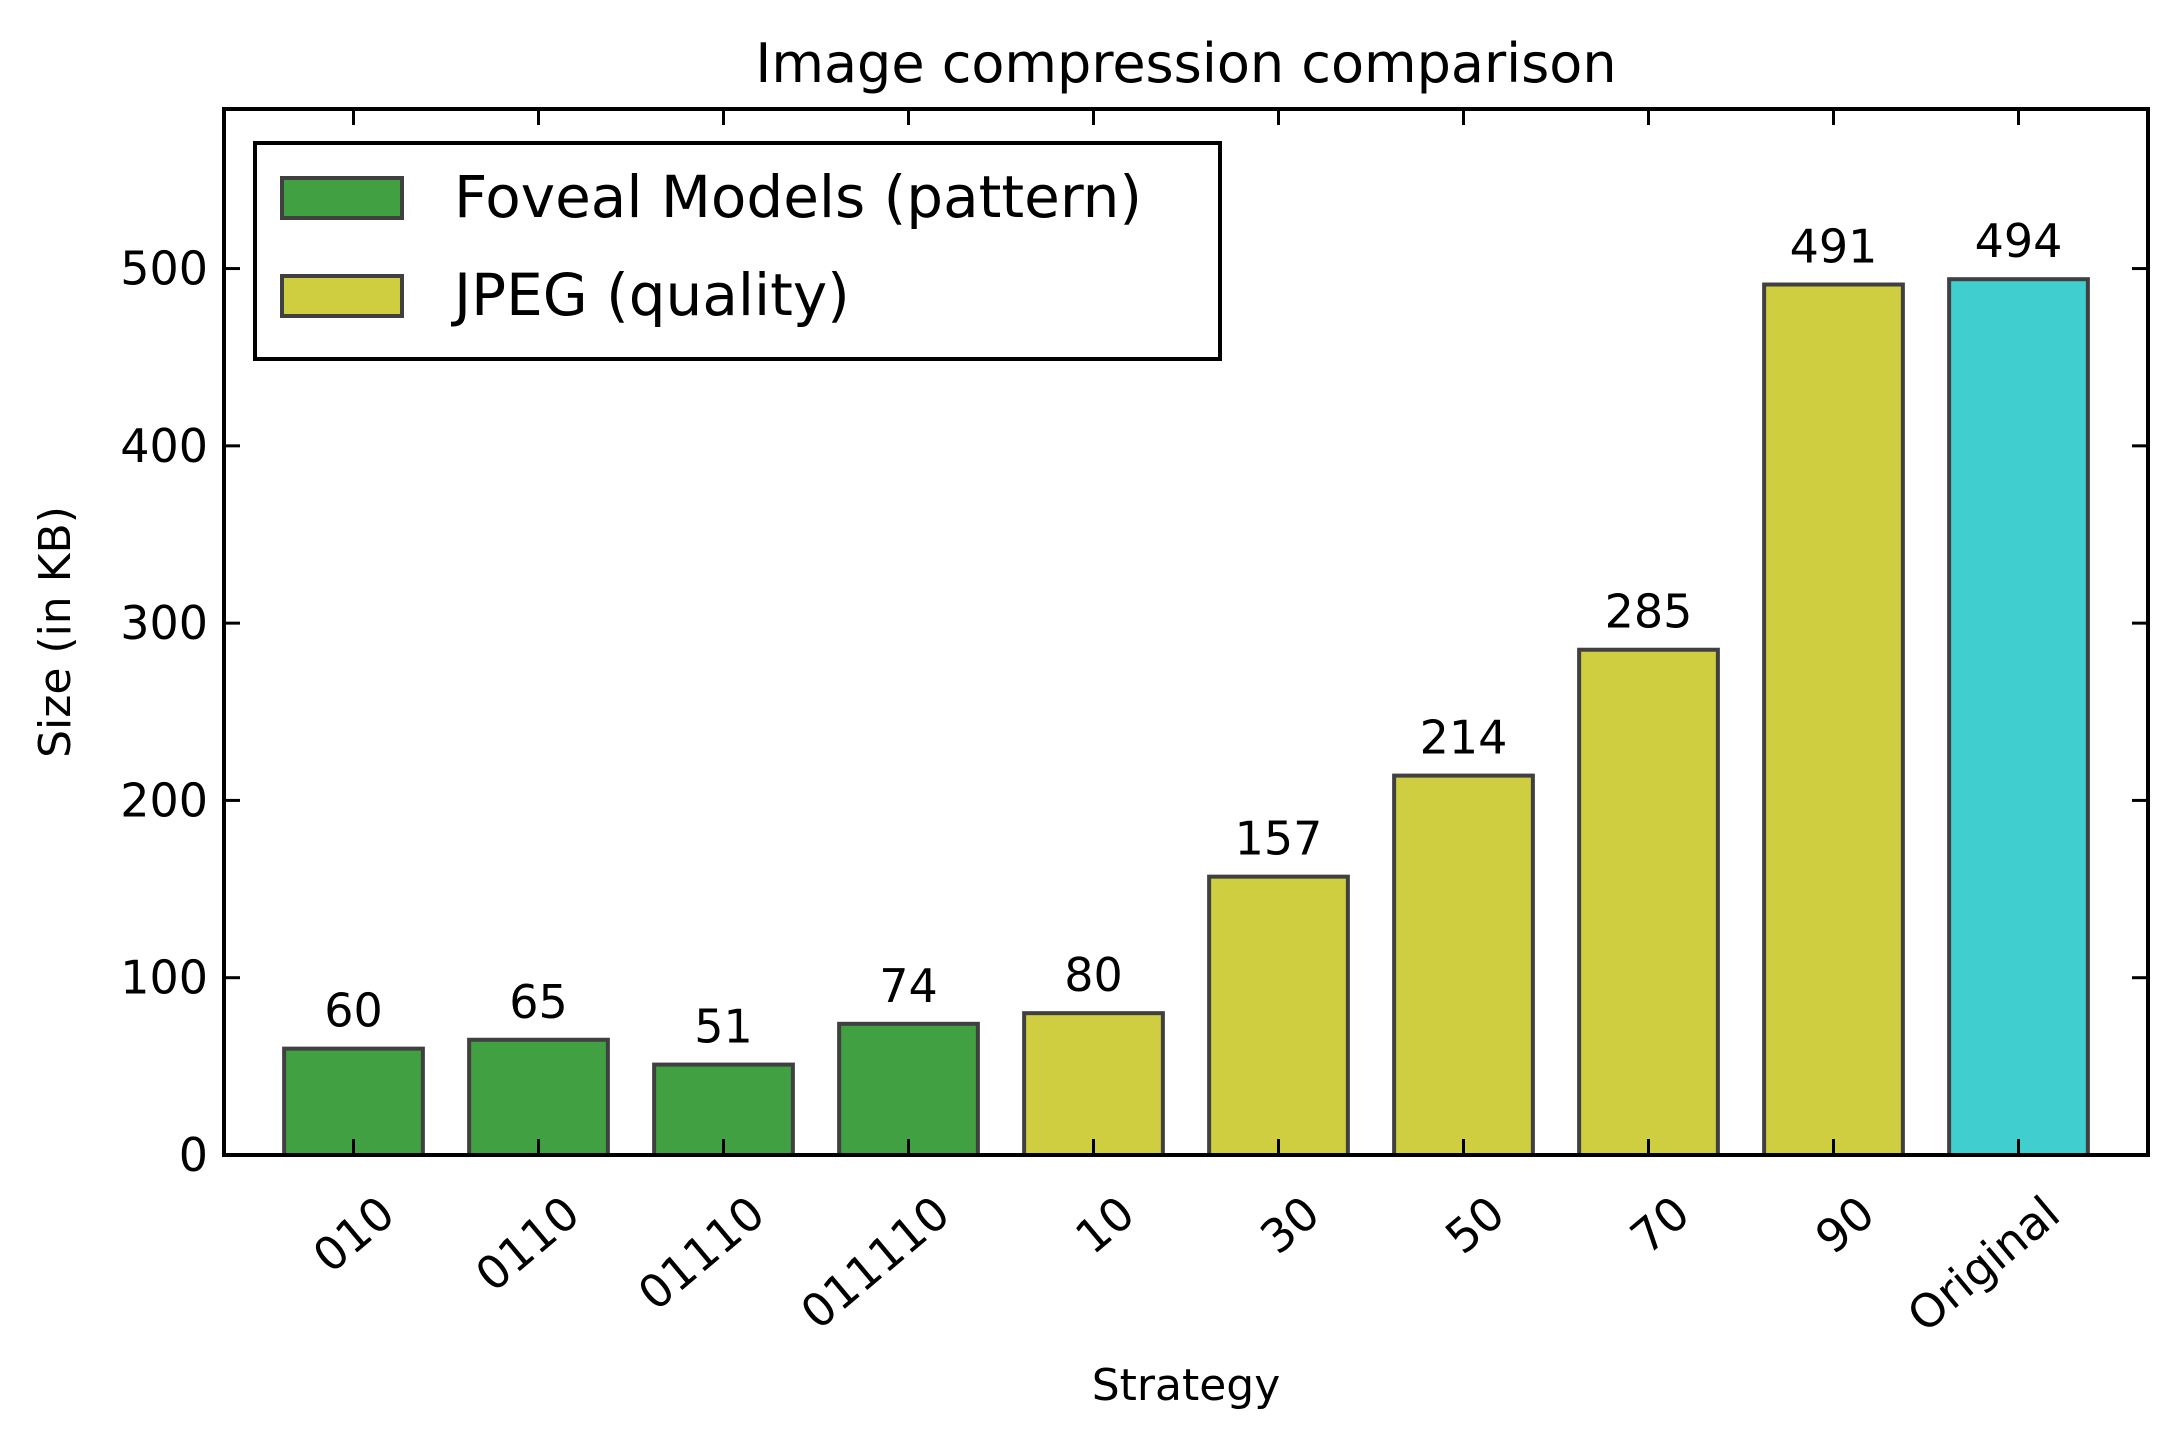 The image size is (2176, 1436). What do you see at coordinates (1093, 975) in the screenshot?
I see `value-label-10: 80` at bounding box center [1093, 975].